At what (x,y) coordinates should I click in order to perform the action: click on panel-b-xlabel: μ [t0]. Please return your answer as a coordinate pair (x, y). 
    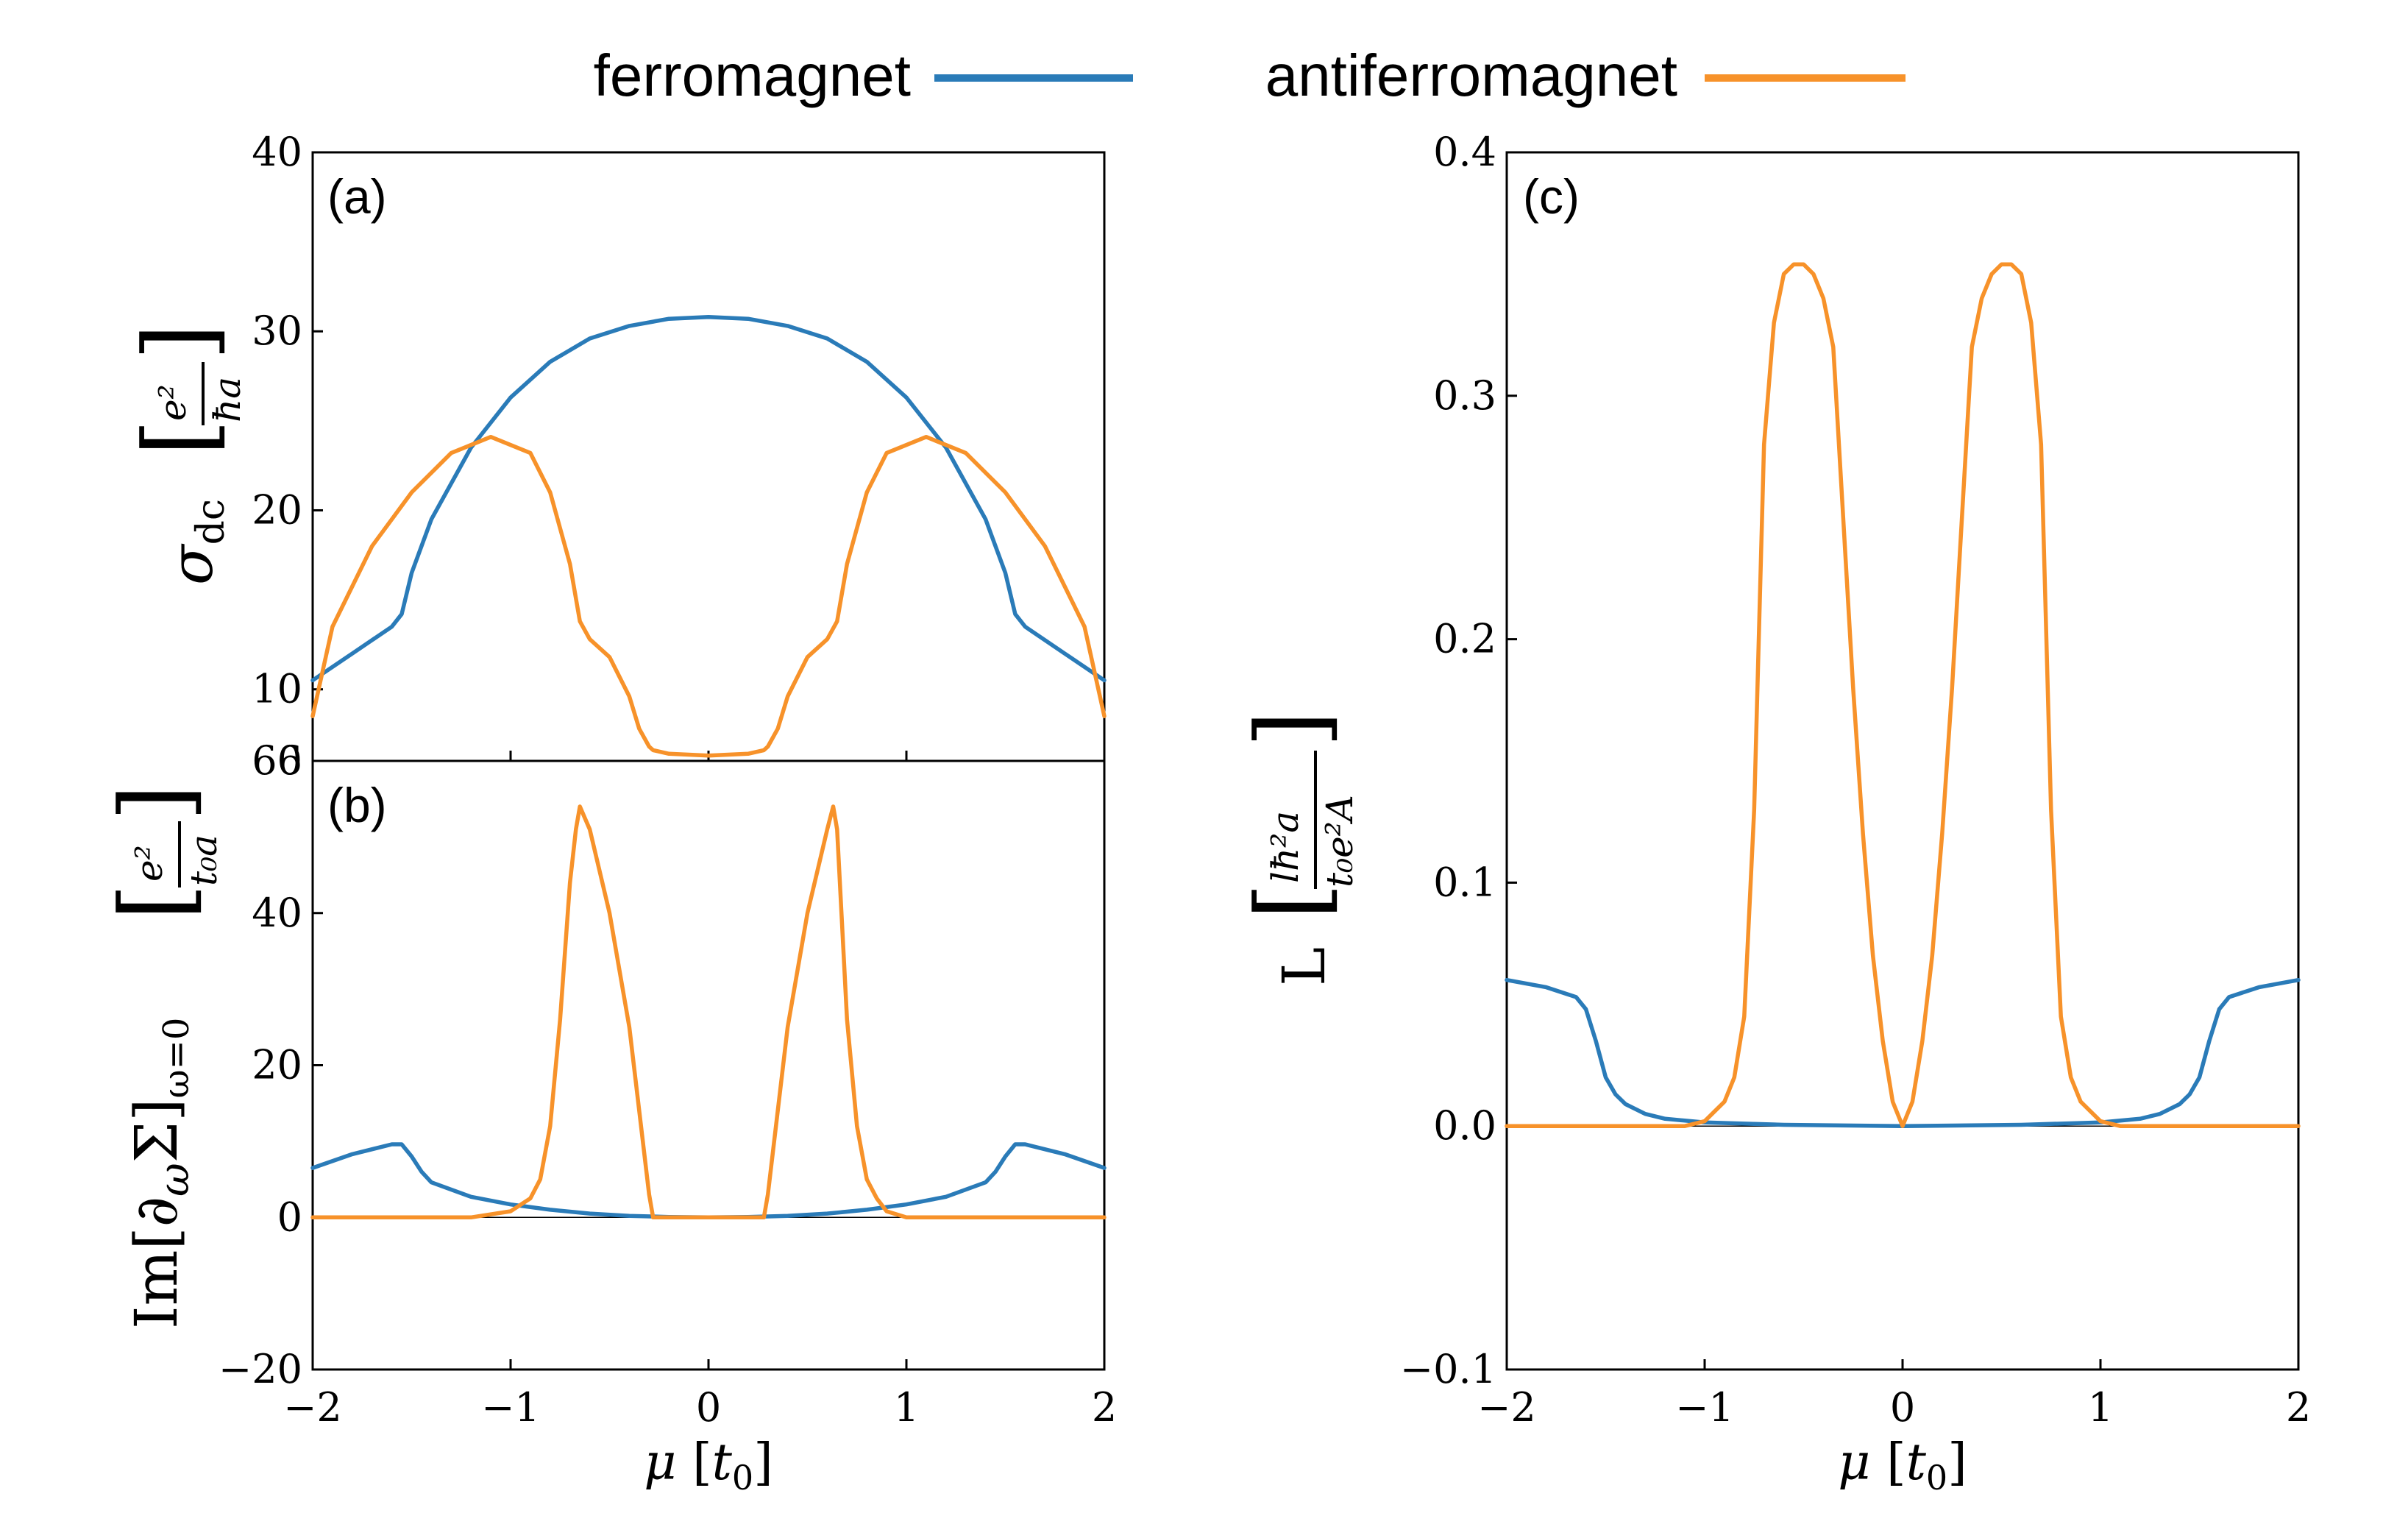
    Looking at the image, I should click on (709, 1466).